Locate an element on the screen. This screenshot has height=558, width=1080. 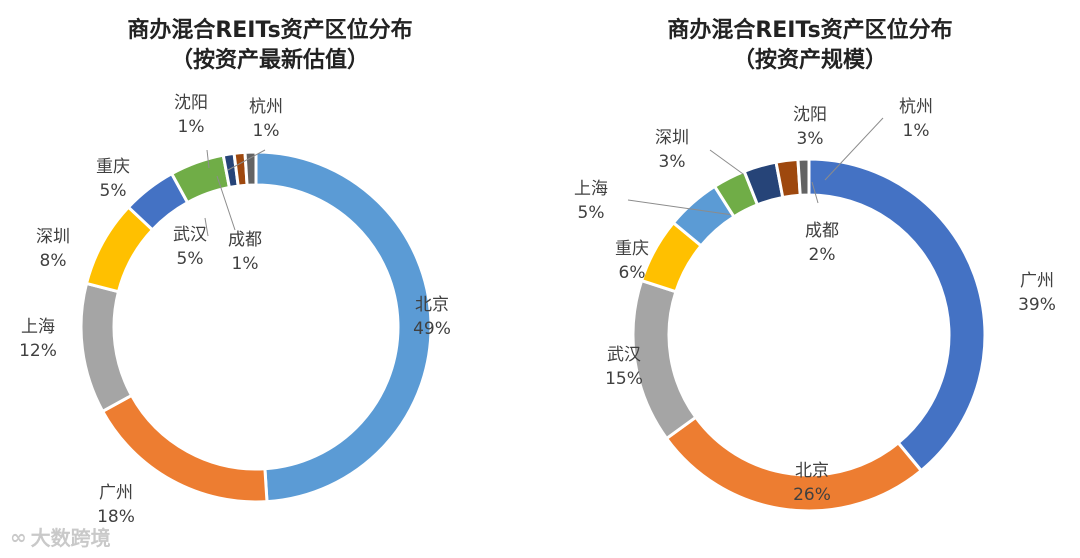
chart-1-slice-label-5: 重庆 is located at coordinates (113, 167).